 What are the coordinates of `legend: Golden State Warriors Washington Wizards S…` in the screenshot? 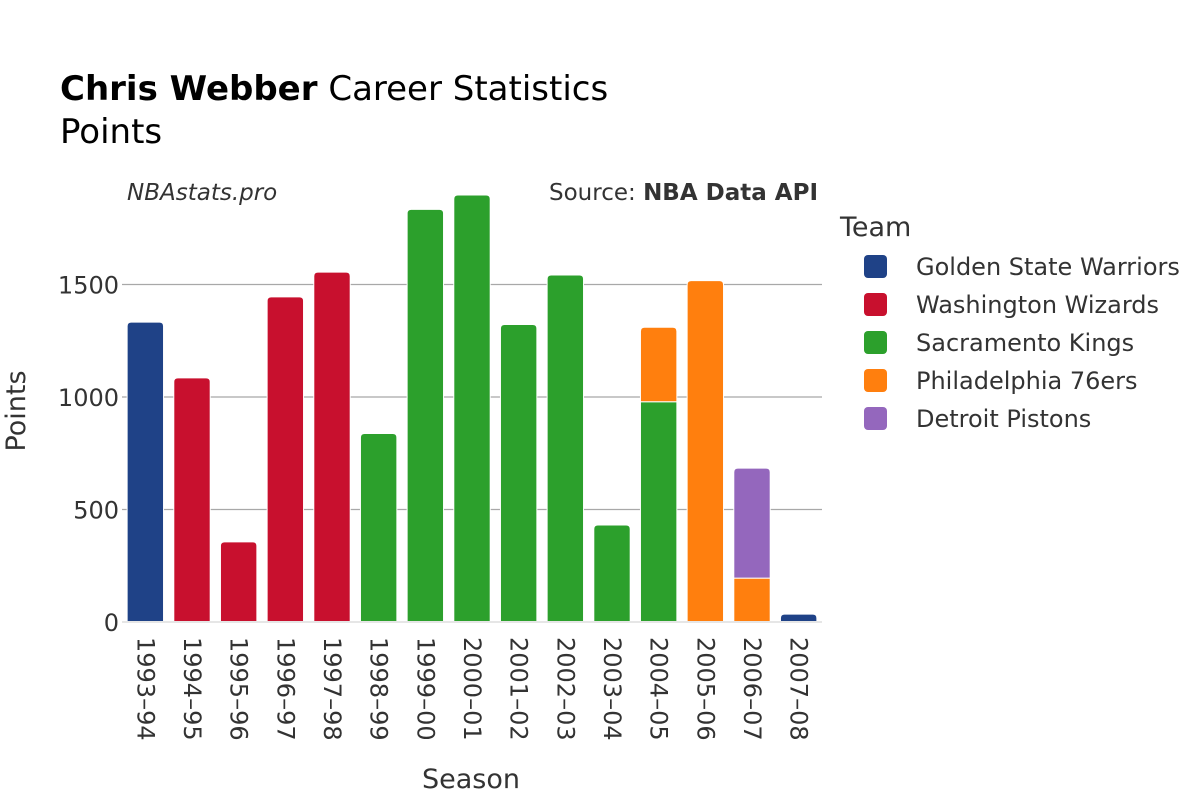 It's located at (1022, 343).